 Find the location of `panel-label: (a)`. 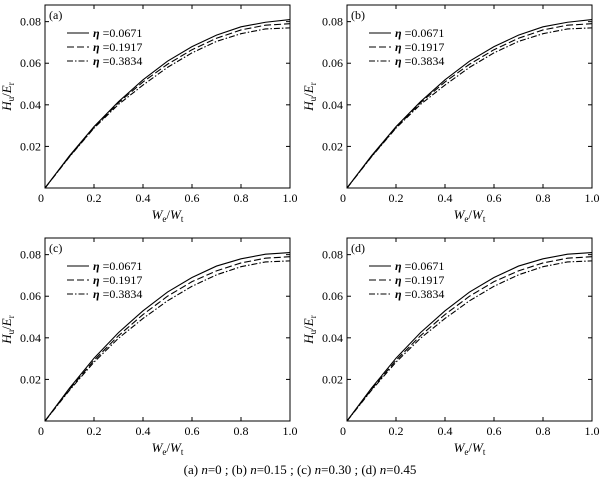

panel-label: (a) is located at coordinates (55, 15).